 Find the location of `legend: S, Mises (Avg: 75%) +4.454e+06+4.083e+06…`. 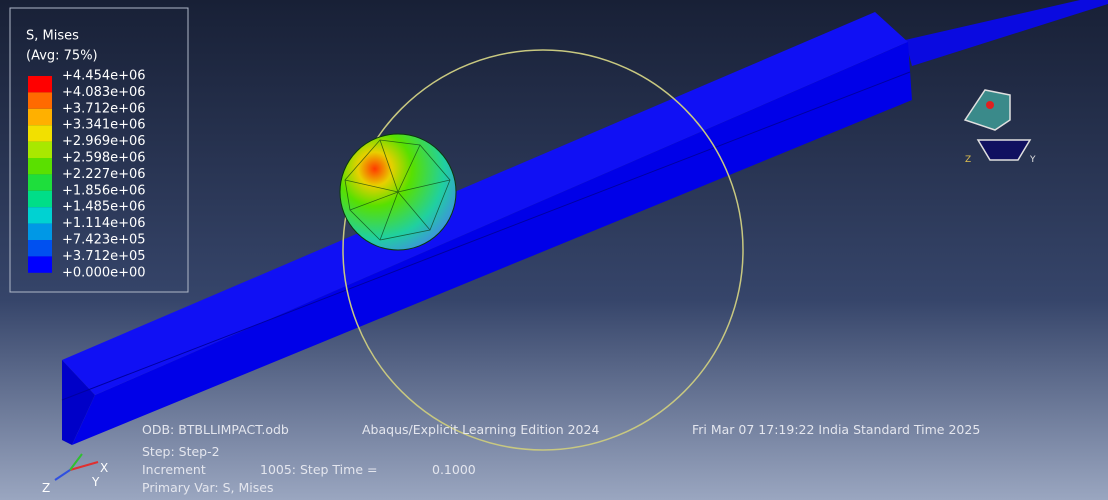

legend: S, Mises (Avg: 75%) +4.454e+06+4.083e+06… is located at coordinates (99, 150).